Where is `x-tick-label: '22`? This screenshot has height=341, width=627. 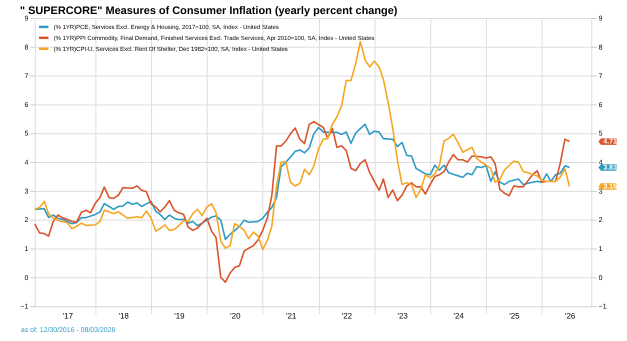 x-tick-label: '22 is located at coordinates (347, 316).